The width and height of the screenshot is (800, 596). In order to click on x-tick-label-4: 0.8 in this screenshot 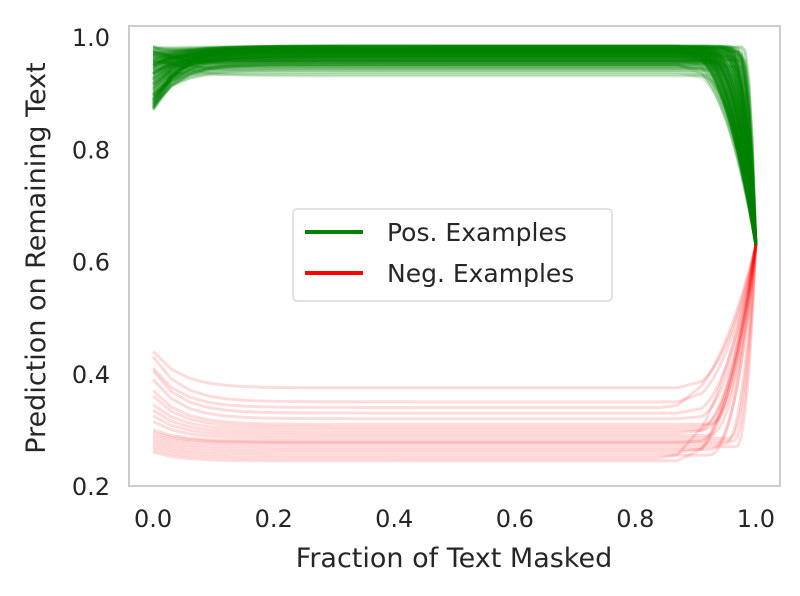, I will do `click(635, 519)`.